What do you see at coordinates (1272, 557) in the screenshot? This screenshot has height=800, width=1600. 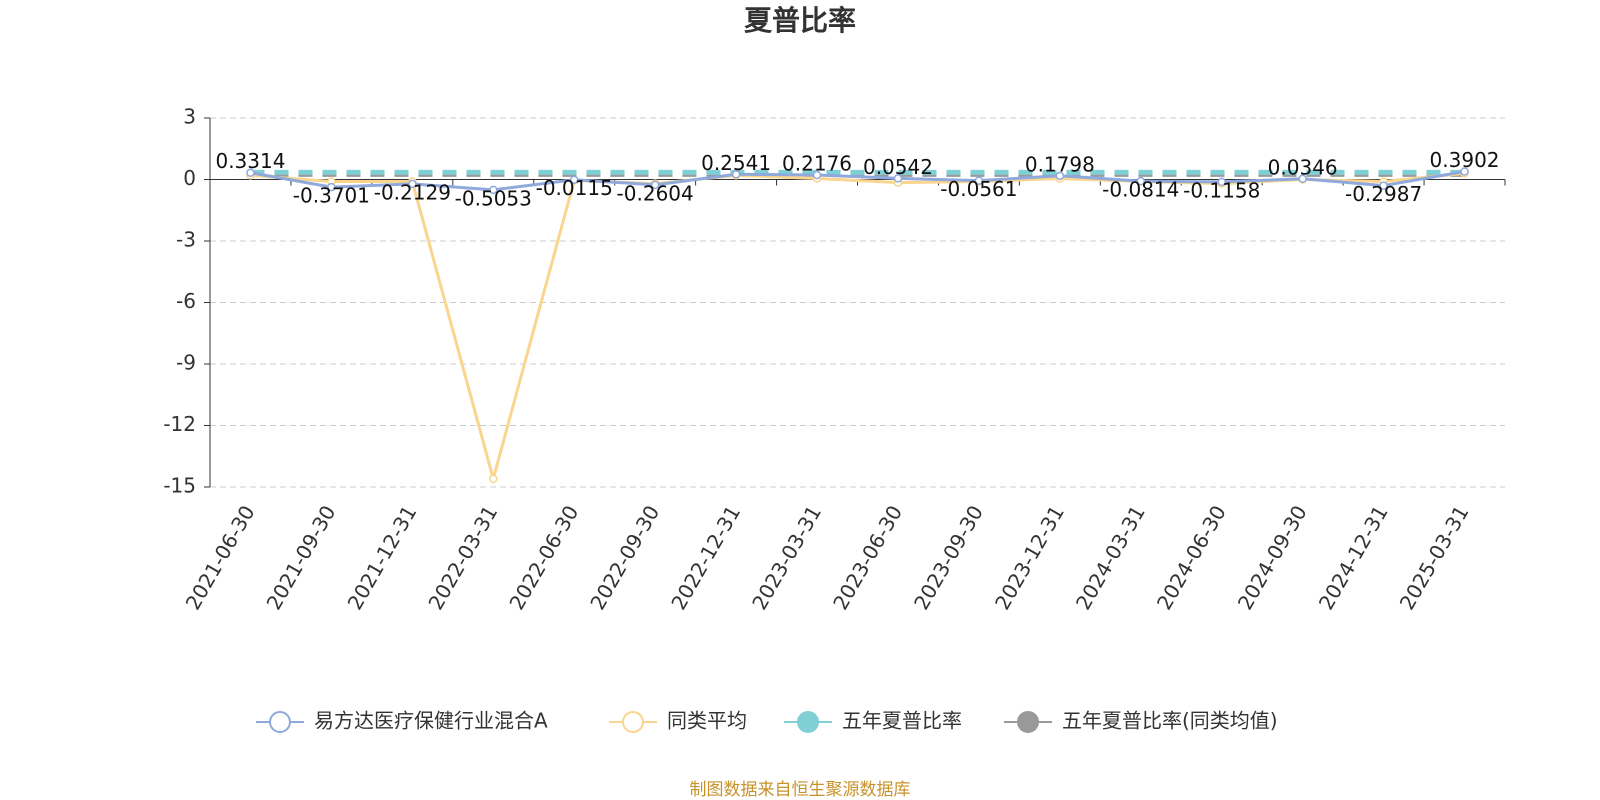 I see `x-tick-label: 2024-09-30` at bounding box center [1272, 557].